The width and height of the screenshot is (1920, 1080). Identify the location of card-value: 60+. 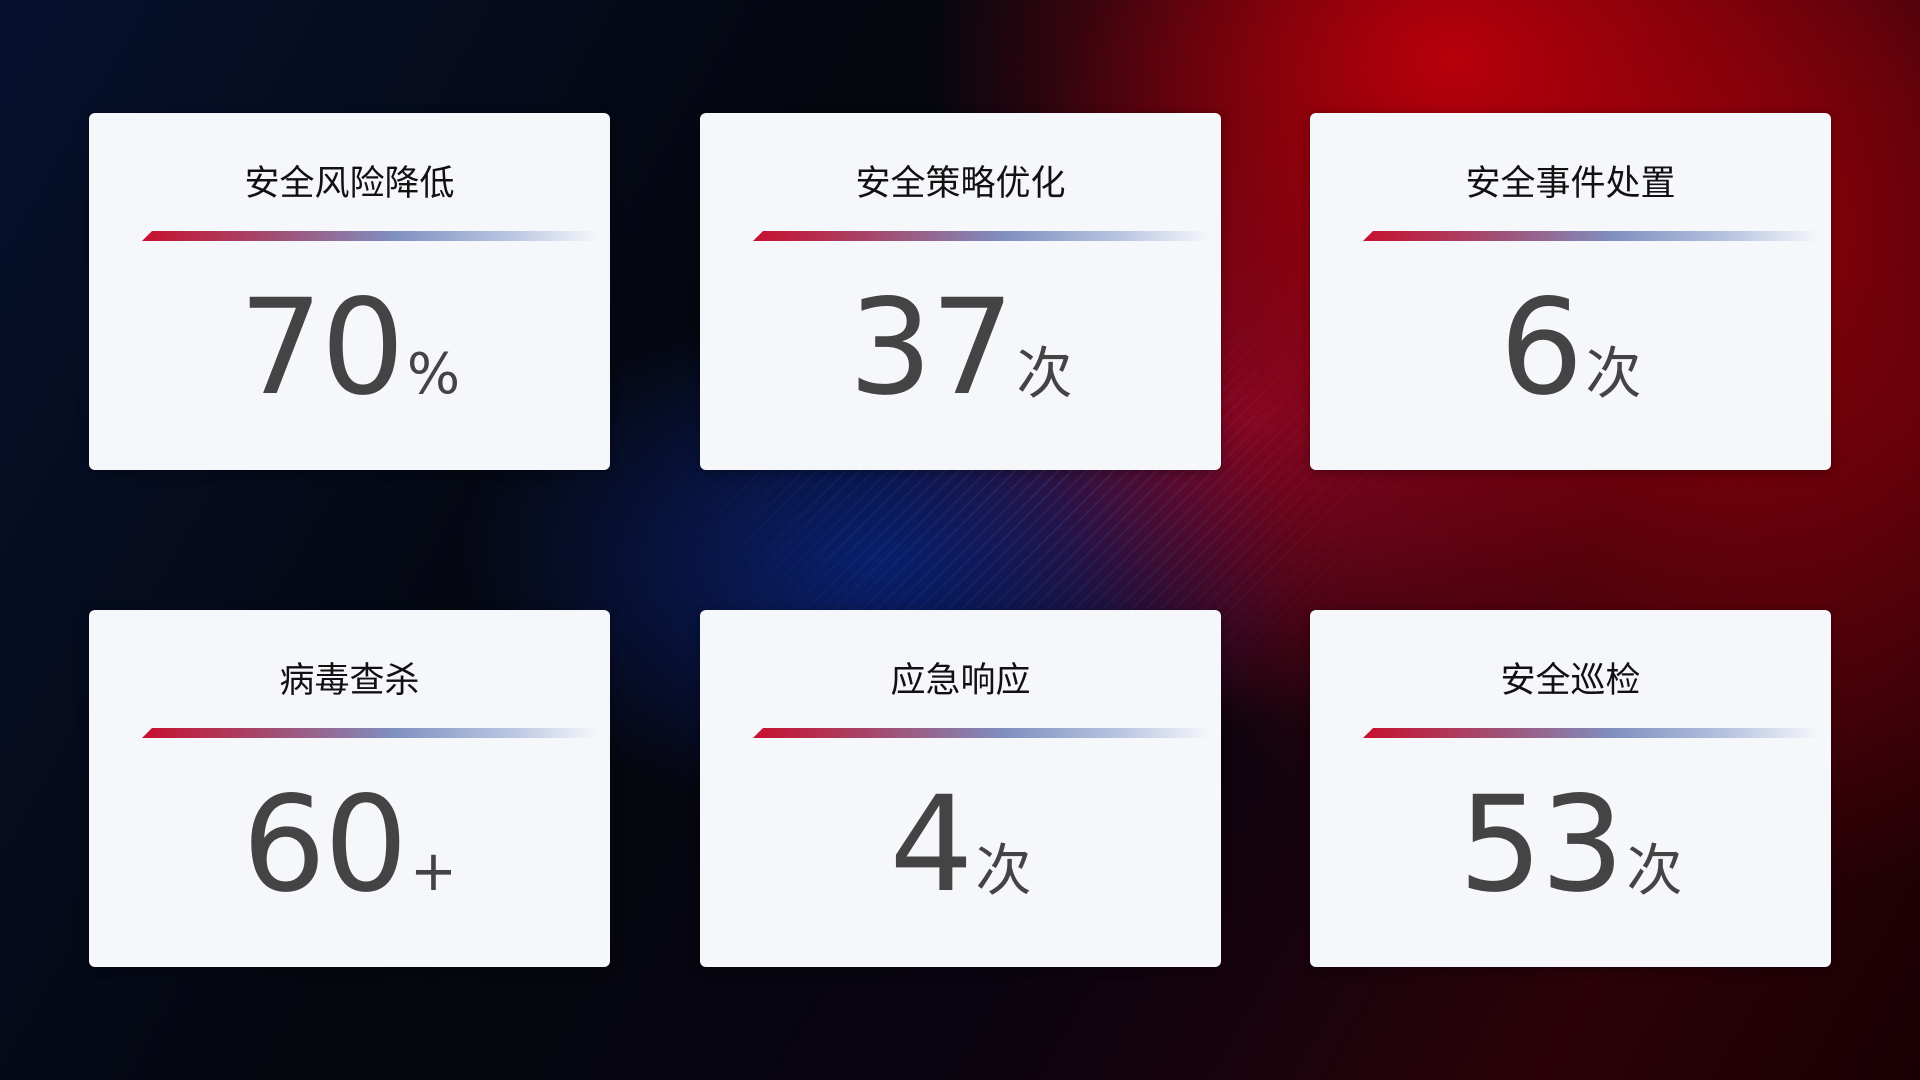
(349, 845).